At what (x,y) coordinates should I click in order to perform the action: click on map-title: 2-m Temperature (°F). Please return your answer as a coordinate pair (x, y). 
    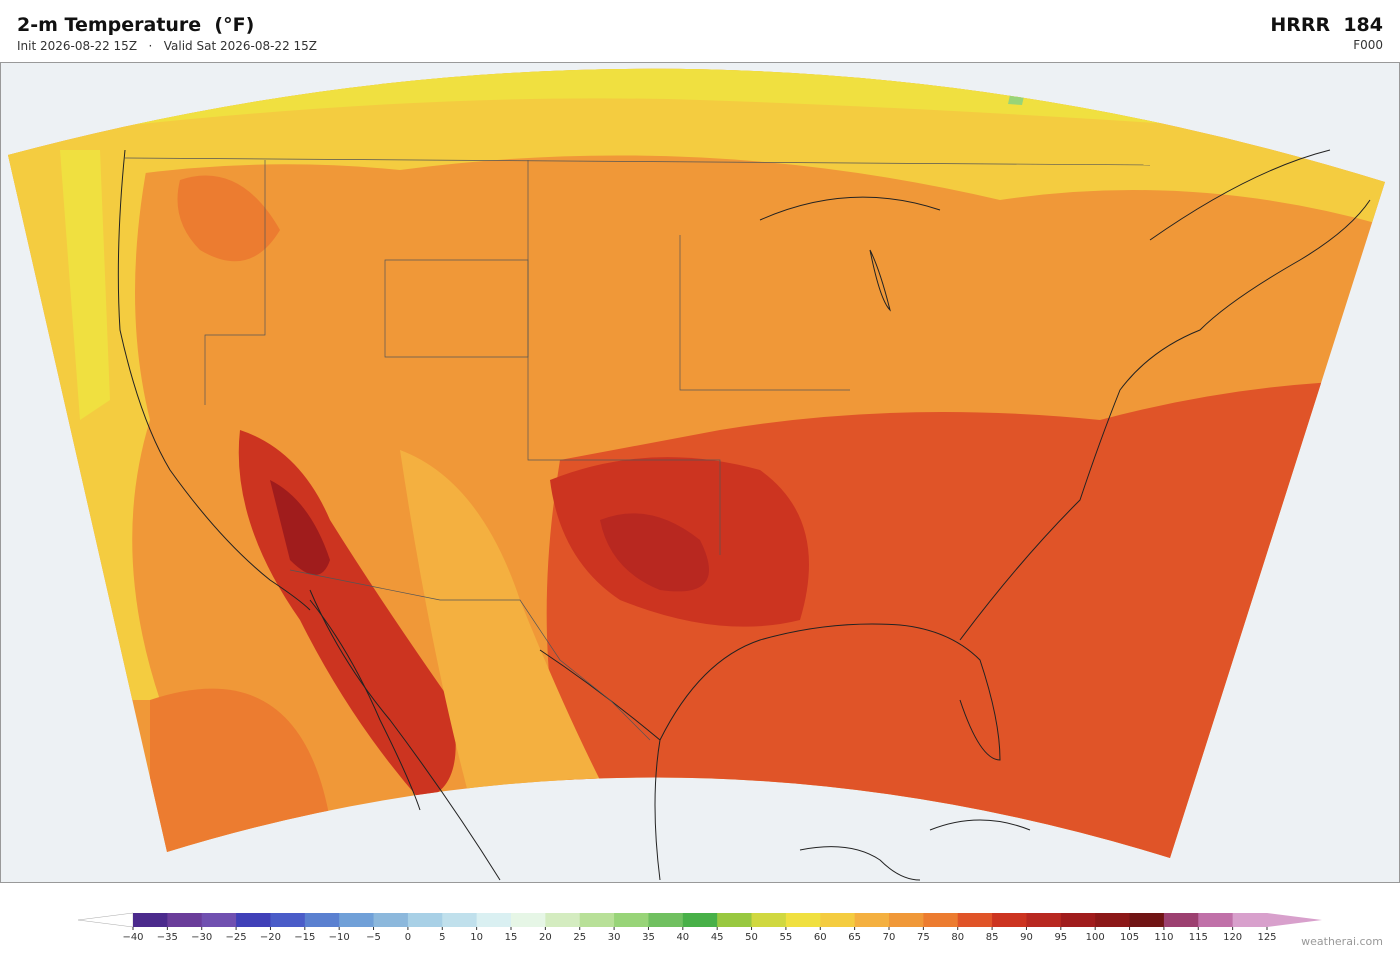
    Looking at the image, I should click on (136, 25).